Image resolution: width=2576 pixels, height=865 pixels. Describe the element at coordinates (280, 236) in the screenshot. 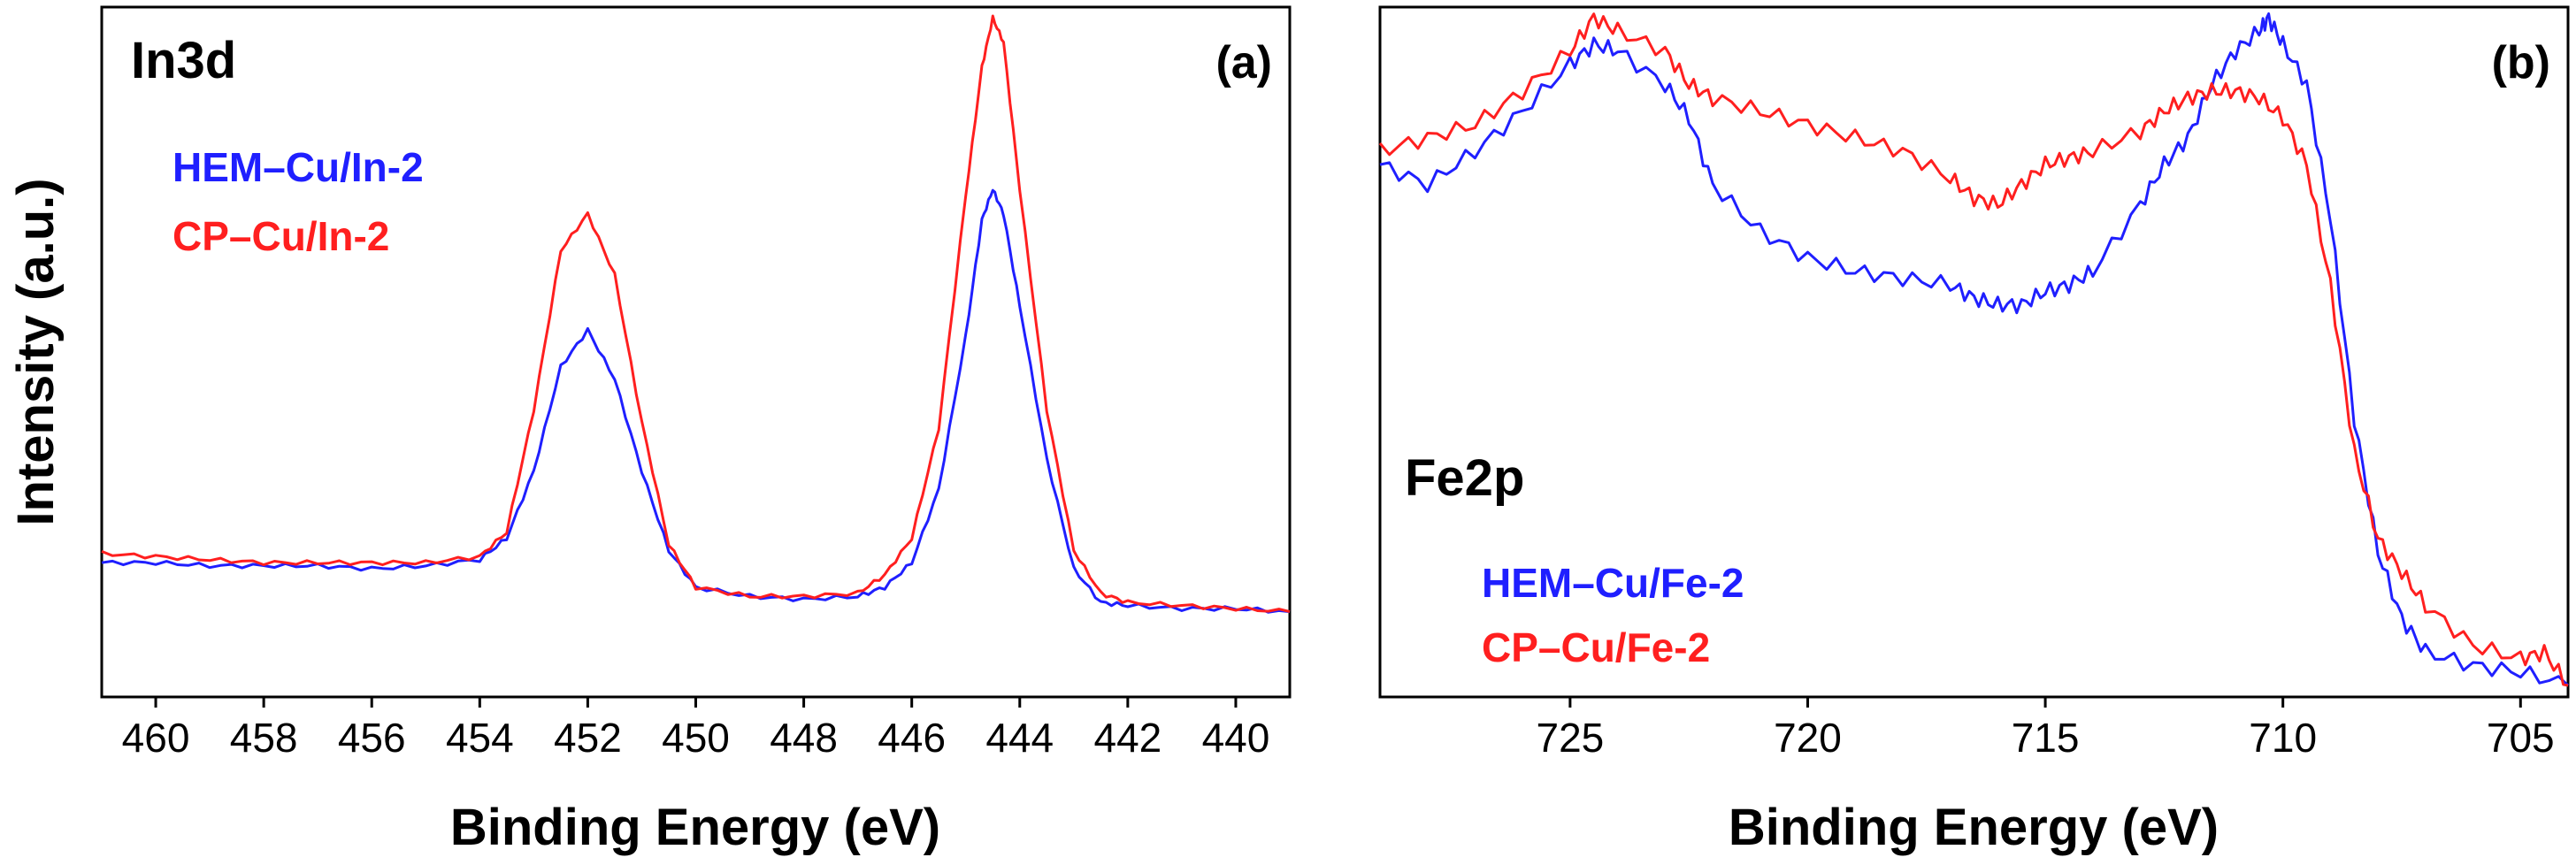

I see `panel-a-legend-cp: CP–Cu/In-2` at that location.